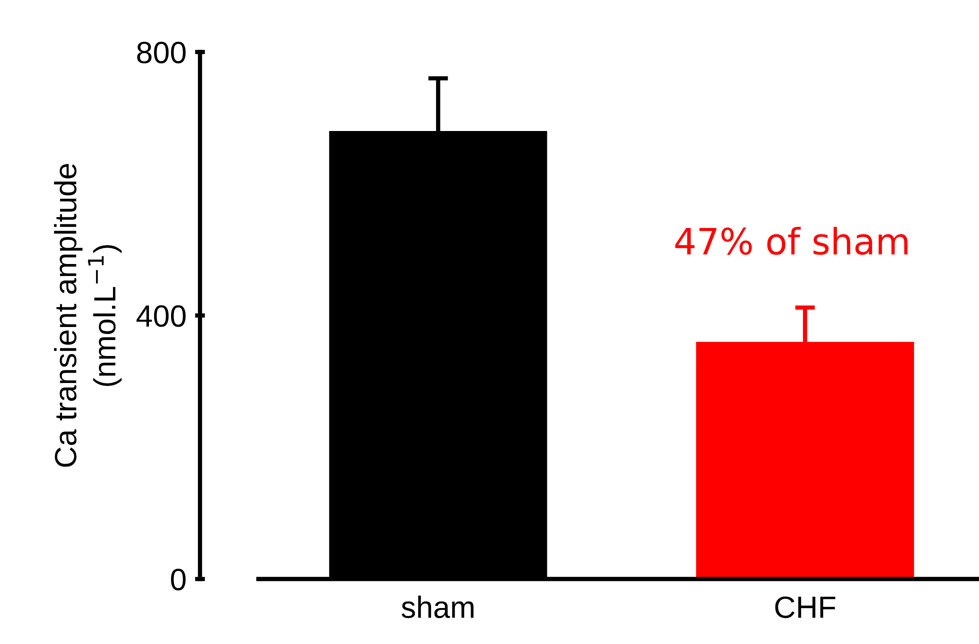  Describe the element at coordinates (805, 607) in the screenshot. I see `x-tick-label: CHF` at that location.